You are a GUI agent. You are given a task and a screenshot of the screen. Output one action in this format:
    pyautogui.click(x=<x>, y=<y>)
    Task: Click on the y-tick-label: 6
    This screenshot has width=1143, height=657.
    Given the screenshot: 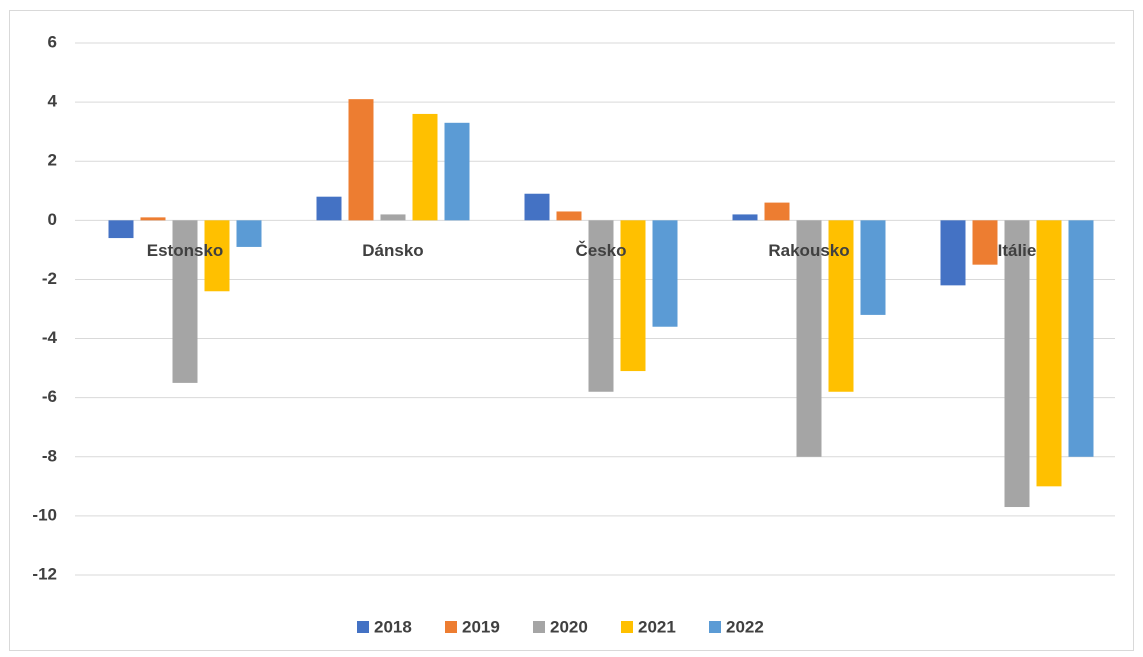 What is the action you would take?
    pyautogui.click(x=52, y=41)
    